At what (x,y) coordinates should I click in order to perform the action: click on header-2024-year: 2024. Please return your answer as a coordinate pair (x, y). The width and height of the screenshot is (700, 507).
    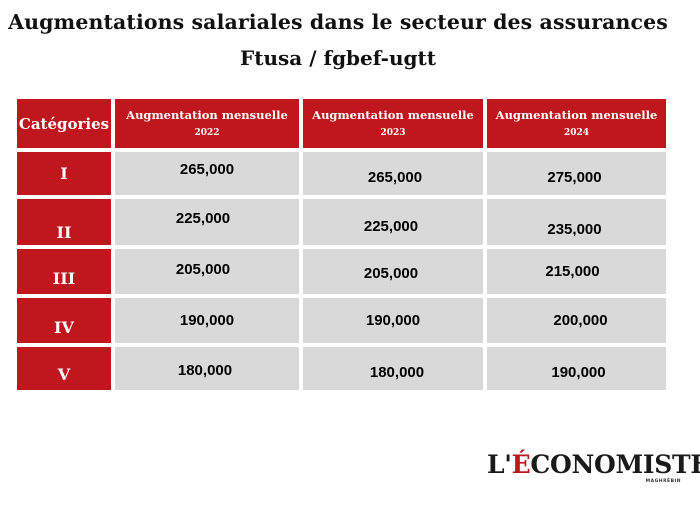
    Looking at the image, I should click on (576, 133).